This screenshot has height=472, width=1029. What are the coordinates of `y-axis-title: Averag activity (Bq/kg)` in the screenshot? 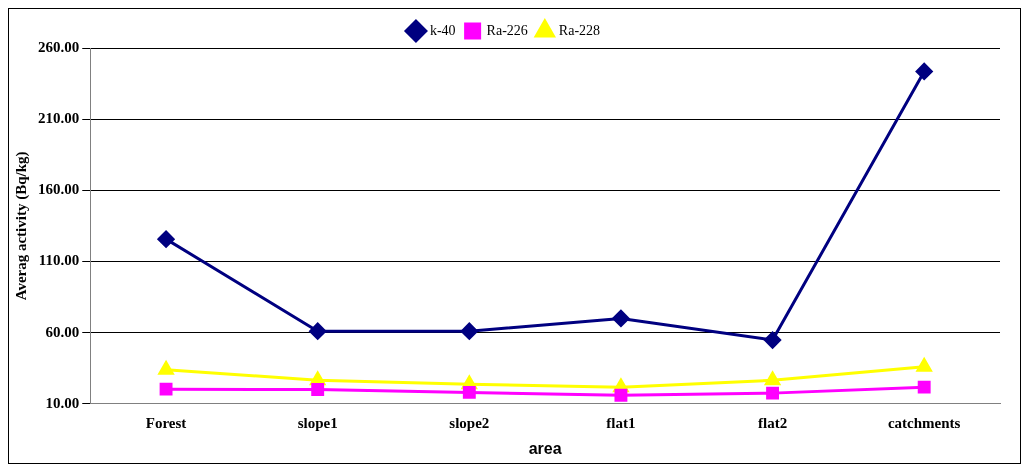 It's located at (21, 226).